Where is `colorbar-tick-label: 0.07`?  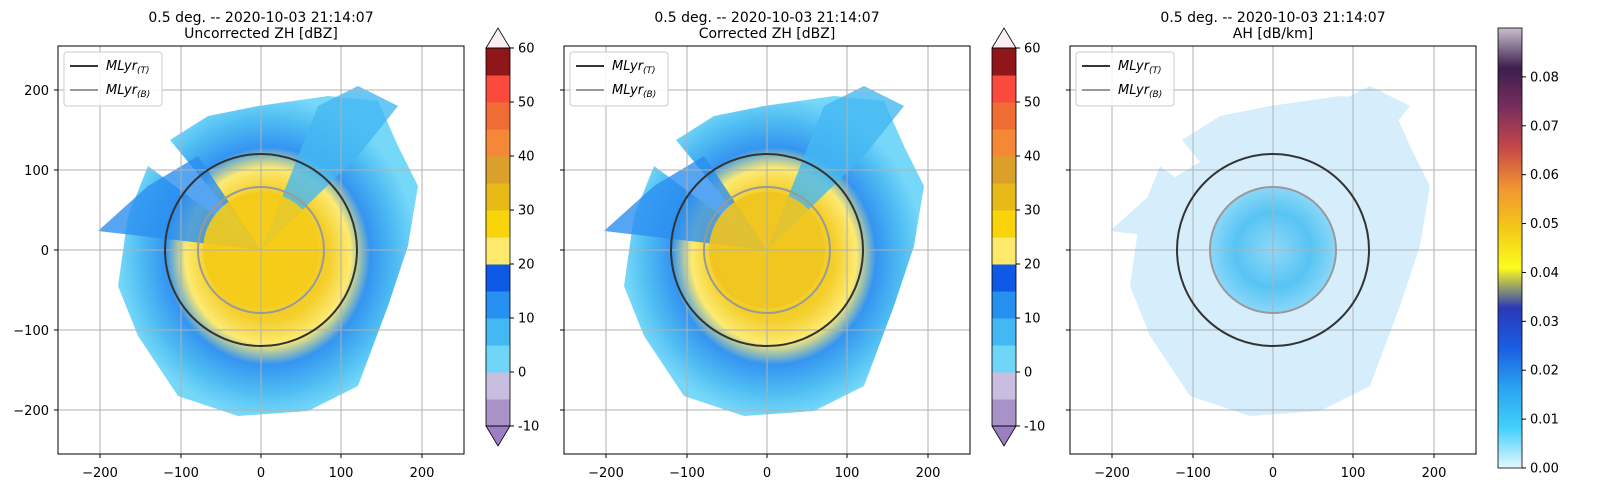 colorbar-tick-label: 0.07 is located at coordinates (1544, 126).